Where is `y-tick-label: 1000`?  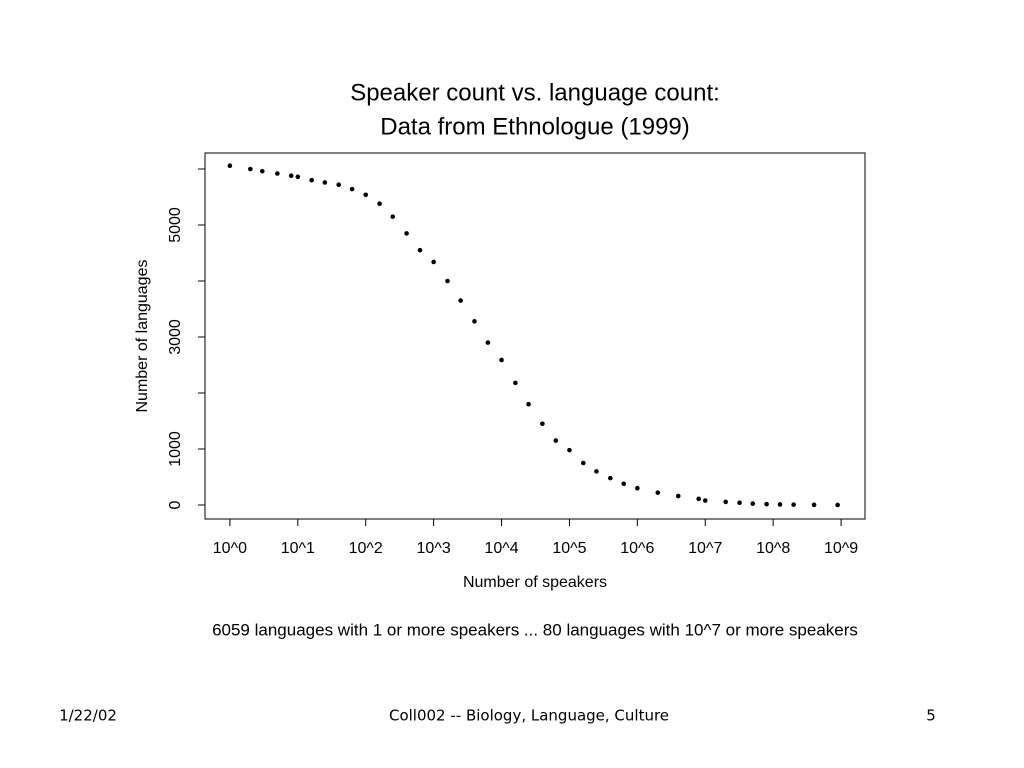 y-tick-label: 1000 is located at coordinates (175, 449).